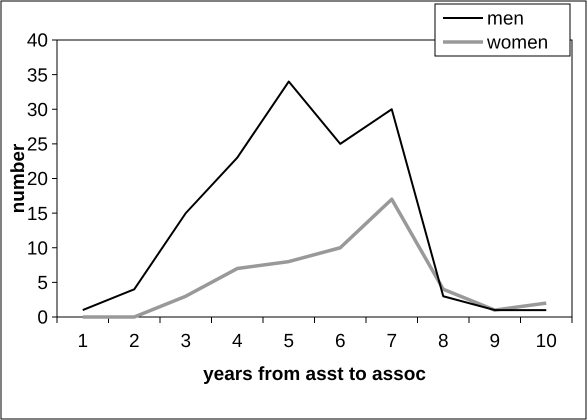 This screenshot has height=420, width=587. What do you see at coordinates (546, 341) in the screenshot?
I see `x-tick-label: 10` at bounding box center [546, 341].